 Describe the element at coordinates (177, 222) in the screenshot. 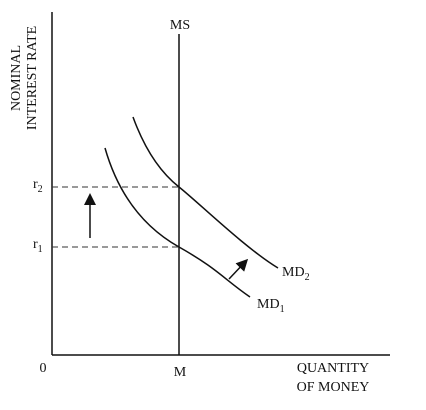

I see `md1-curve` at that location.